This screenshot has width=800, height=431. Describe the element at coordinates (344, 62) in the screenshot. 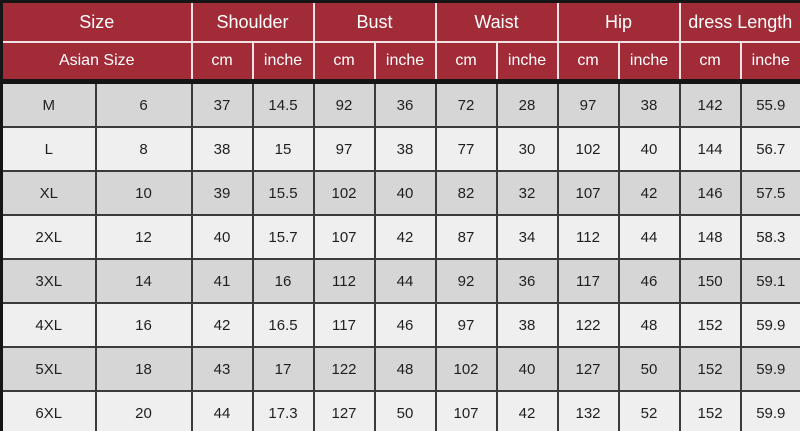

I see `subheader-bust-cm: cm` at that location.